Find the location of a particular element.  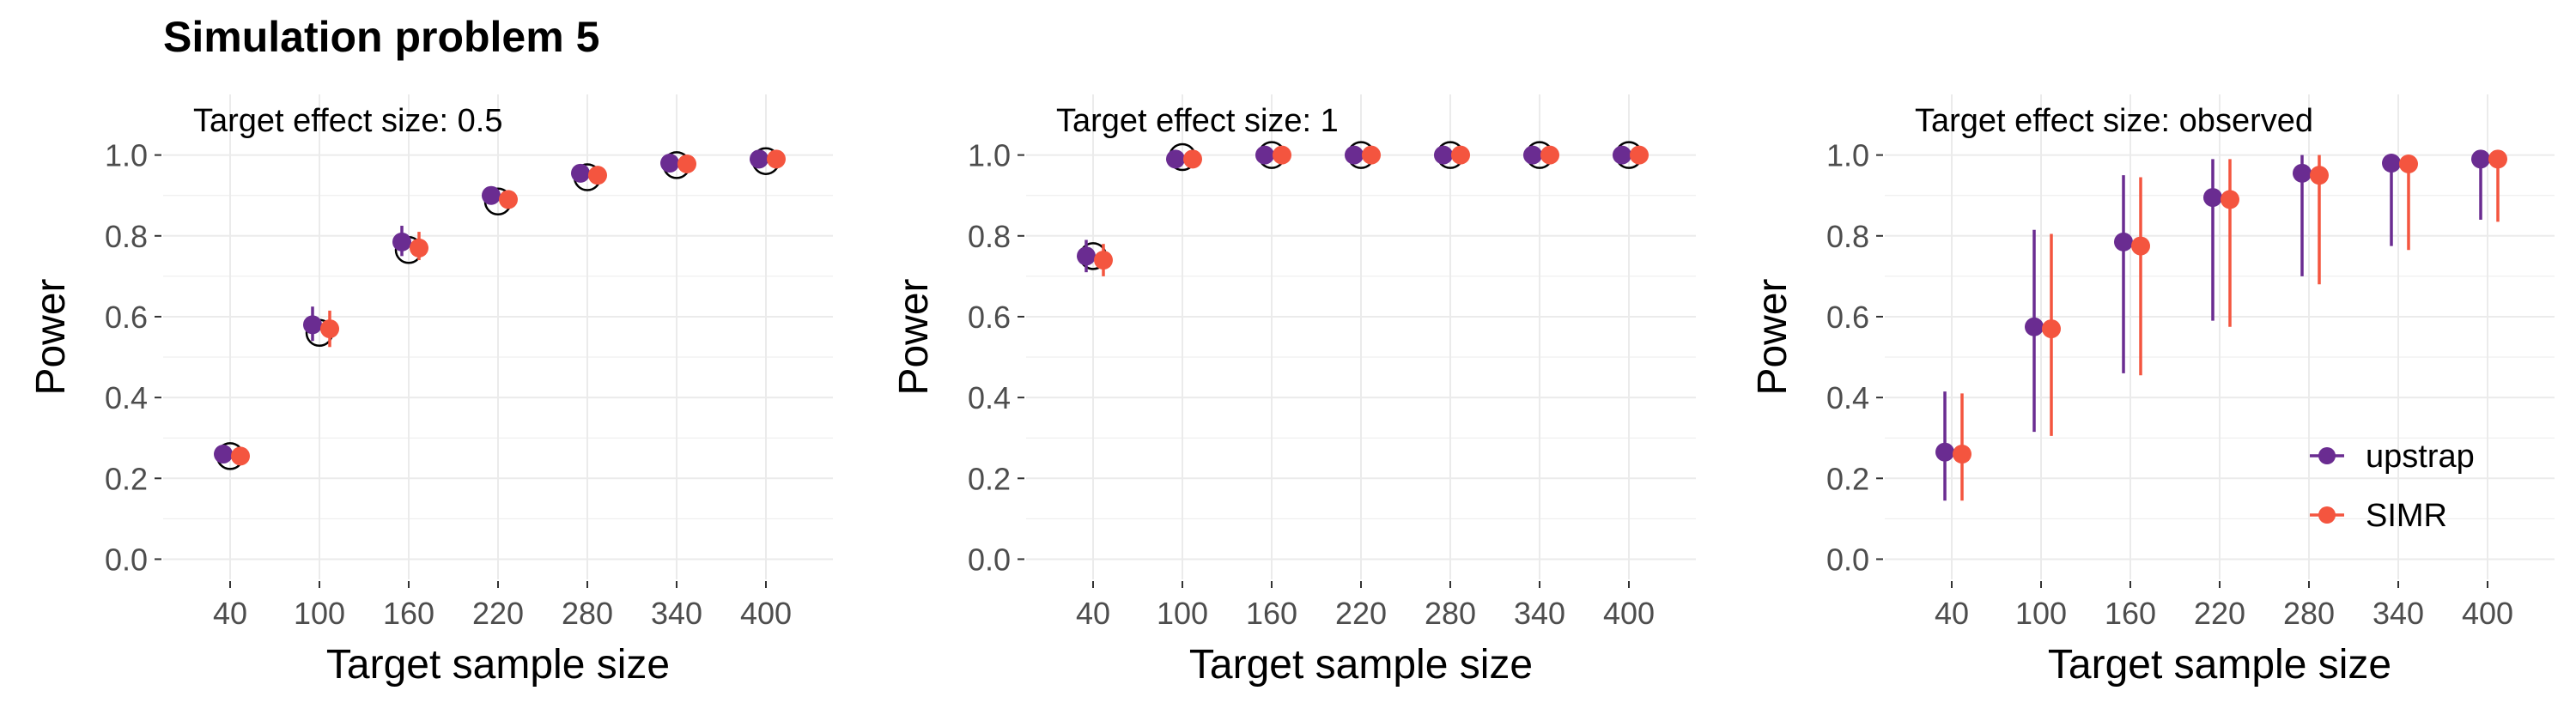

panel-label: Target effect size: observed is located at coordinates (2114, 121).